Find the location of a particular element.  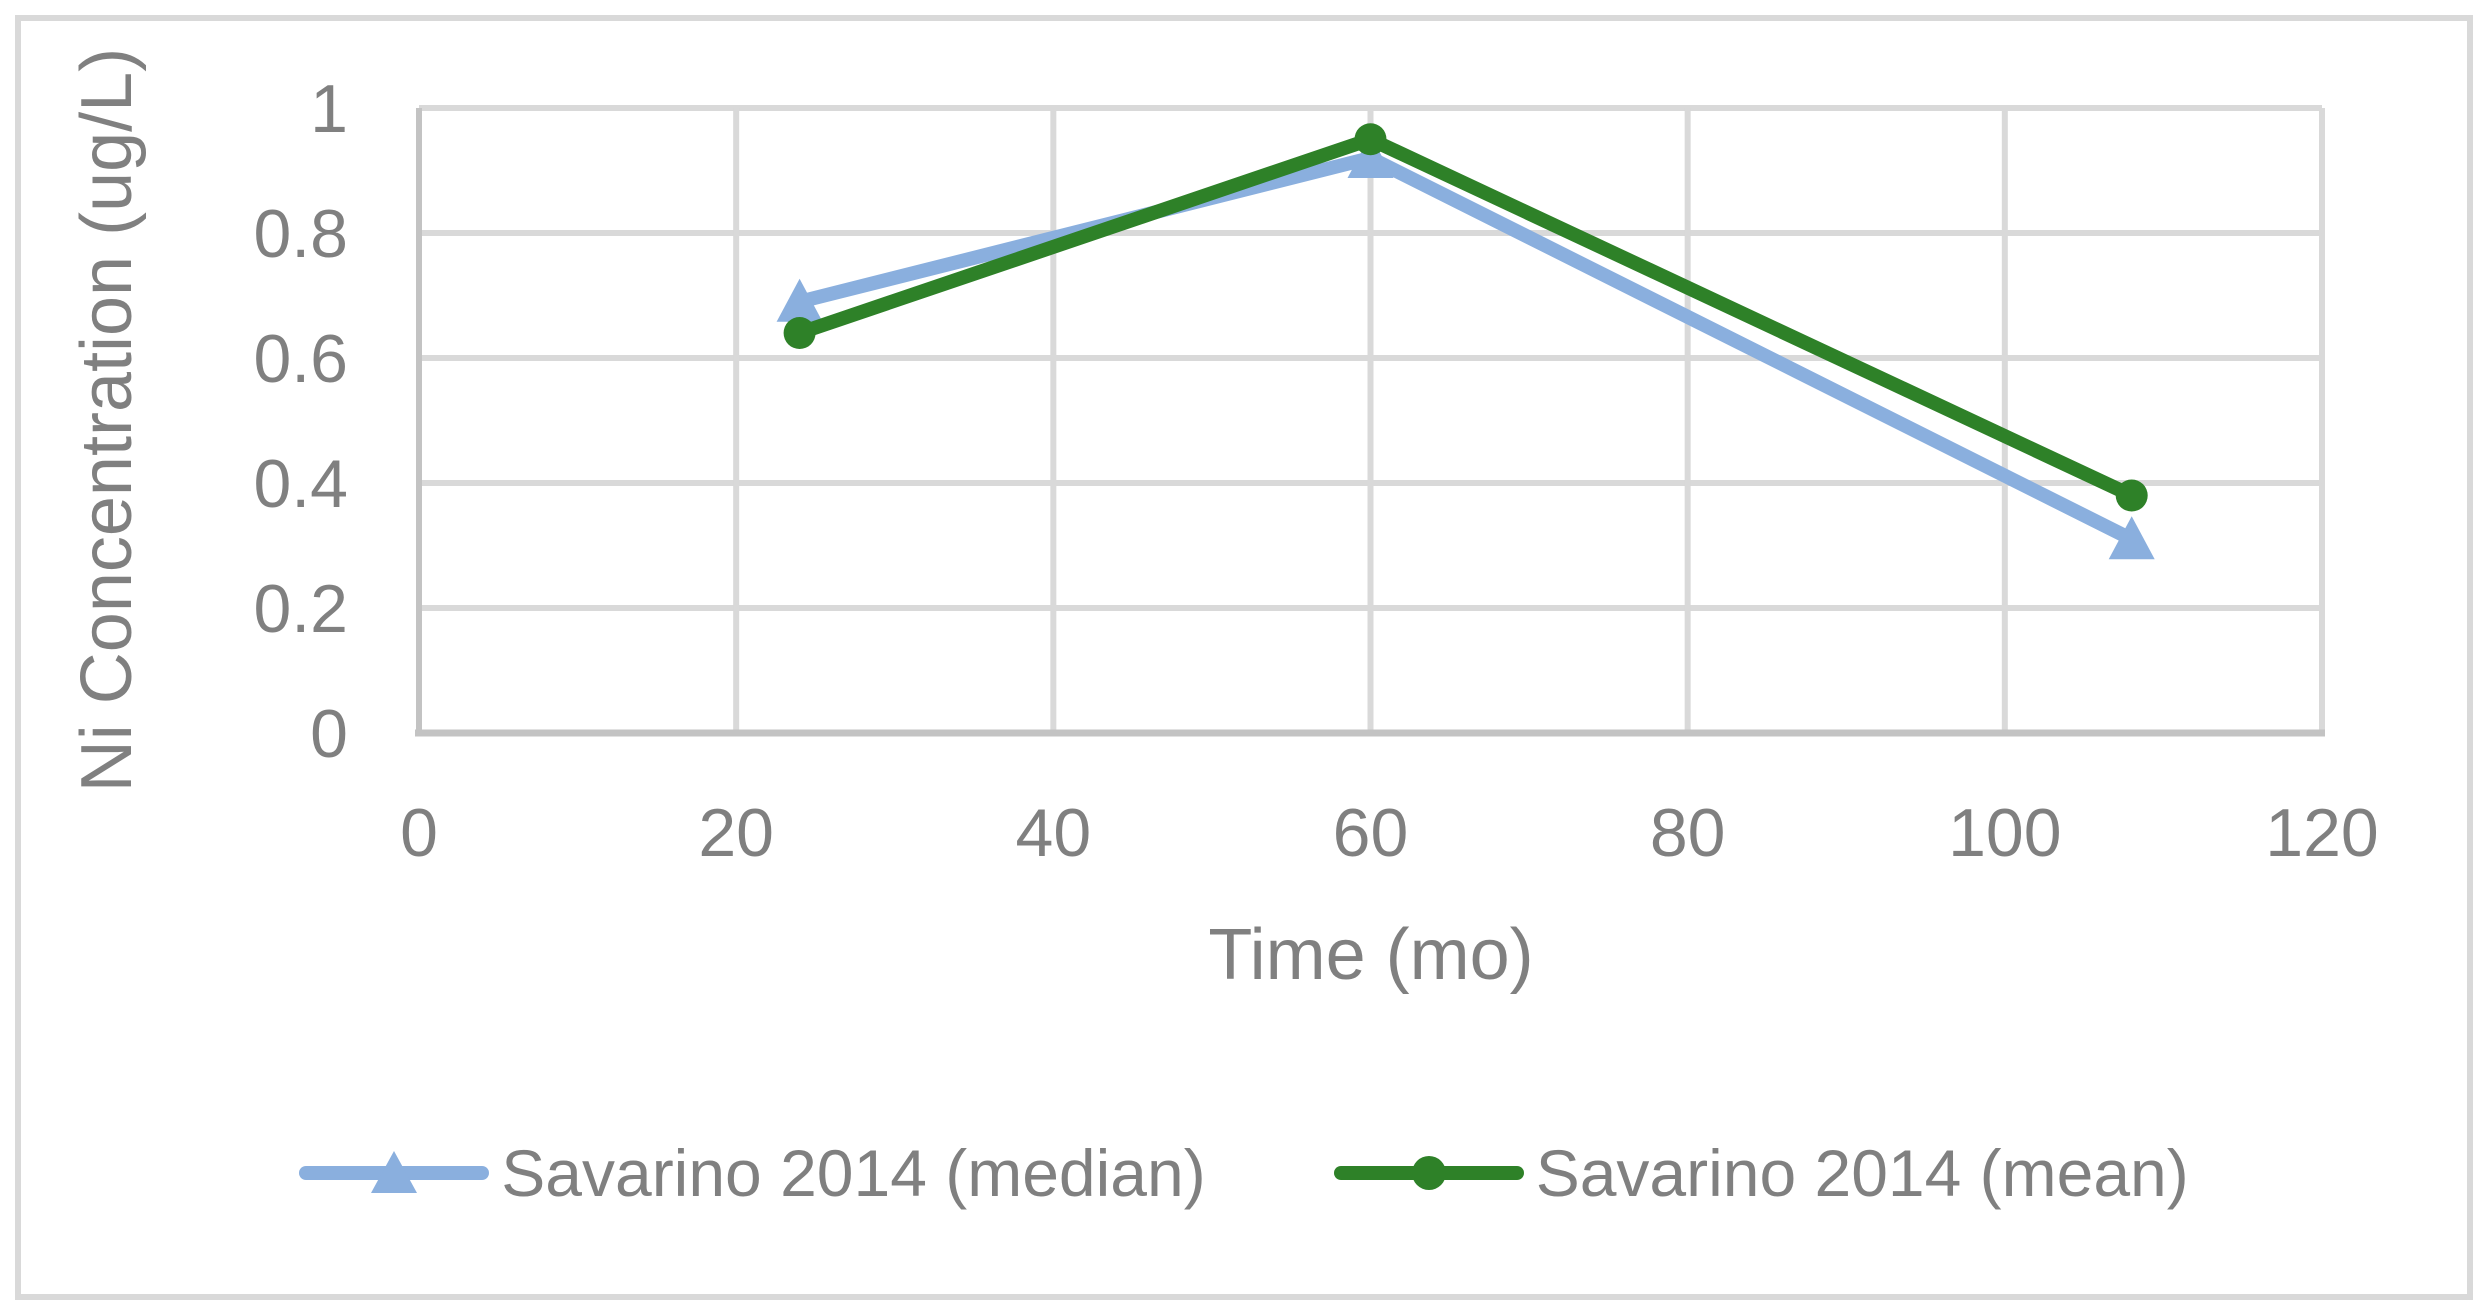

x-tick-label: 120 is located at coordinates (2321, 833).